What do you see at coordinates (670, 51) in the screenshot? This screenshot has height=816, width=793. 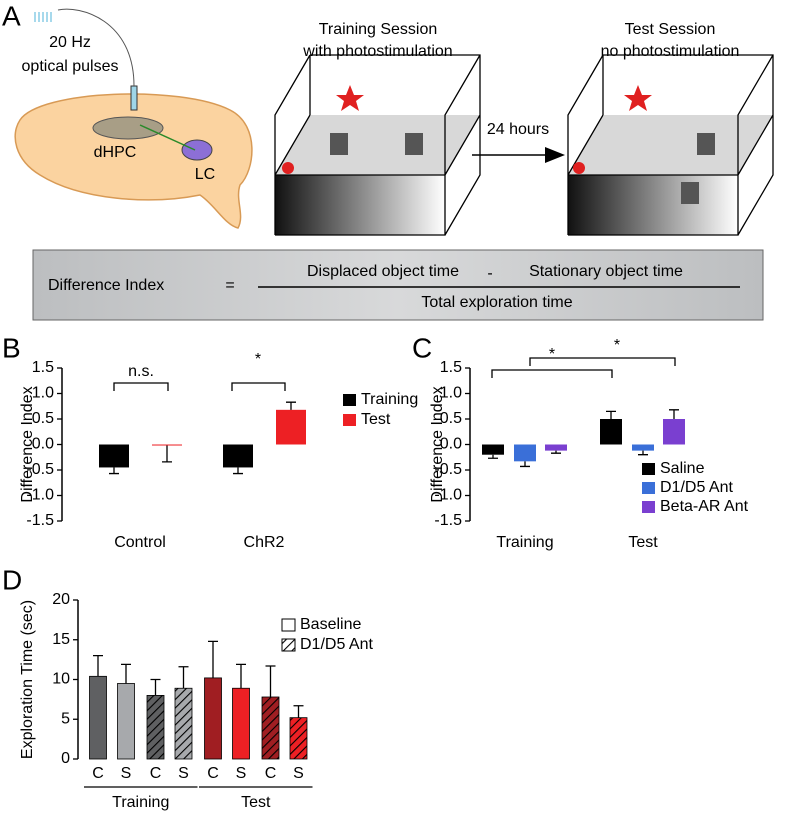 I see `session-subtitle: no photostimulation` at bounding box center [670, 51].